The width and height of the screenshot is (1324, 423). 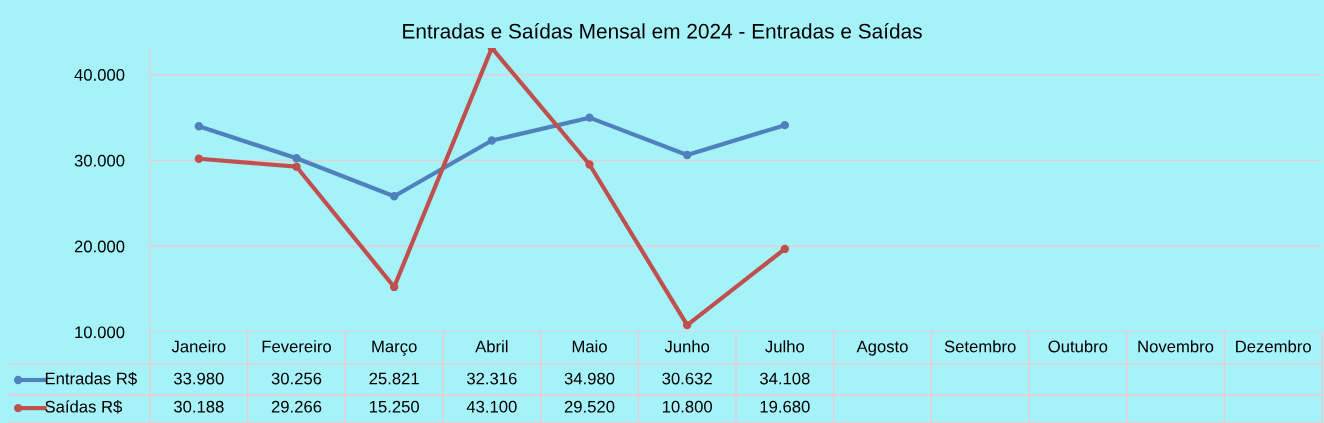 What do you see at coordinates (394, 378) in the screenshot?
I see `data-label: 25.821` at bounding box center [394, 378].